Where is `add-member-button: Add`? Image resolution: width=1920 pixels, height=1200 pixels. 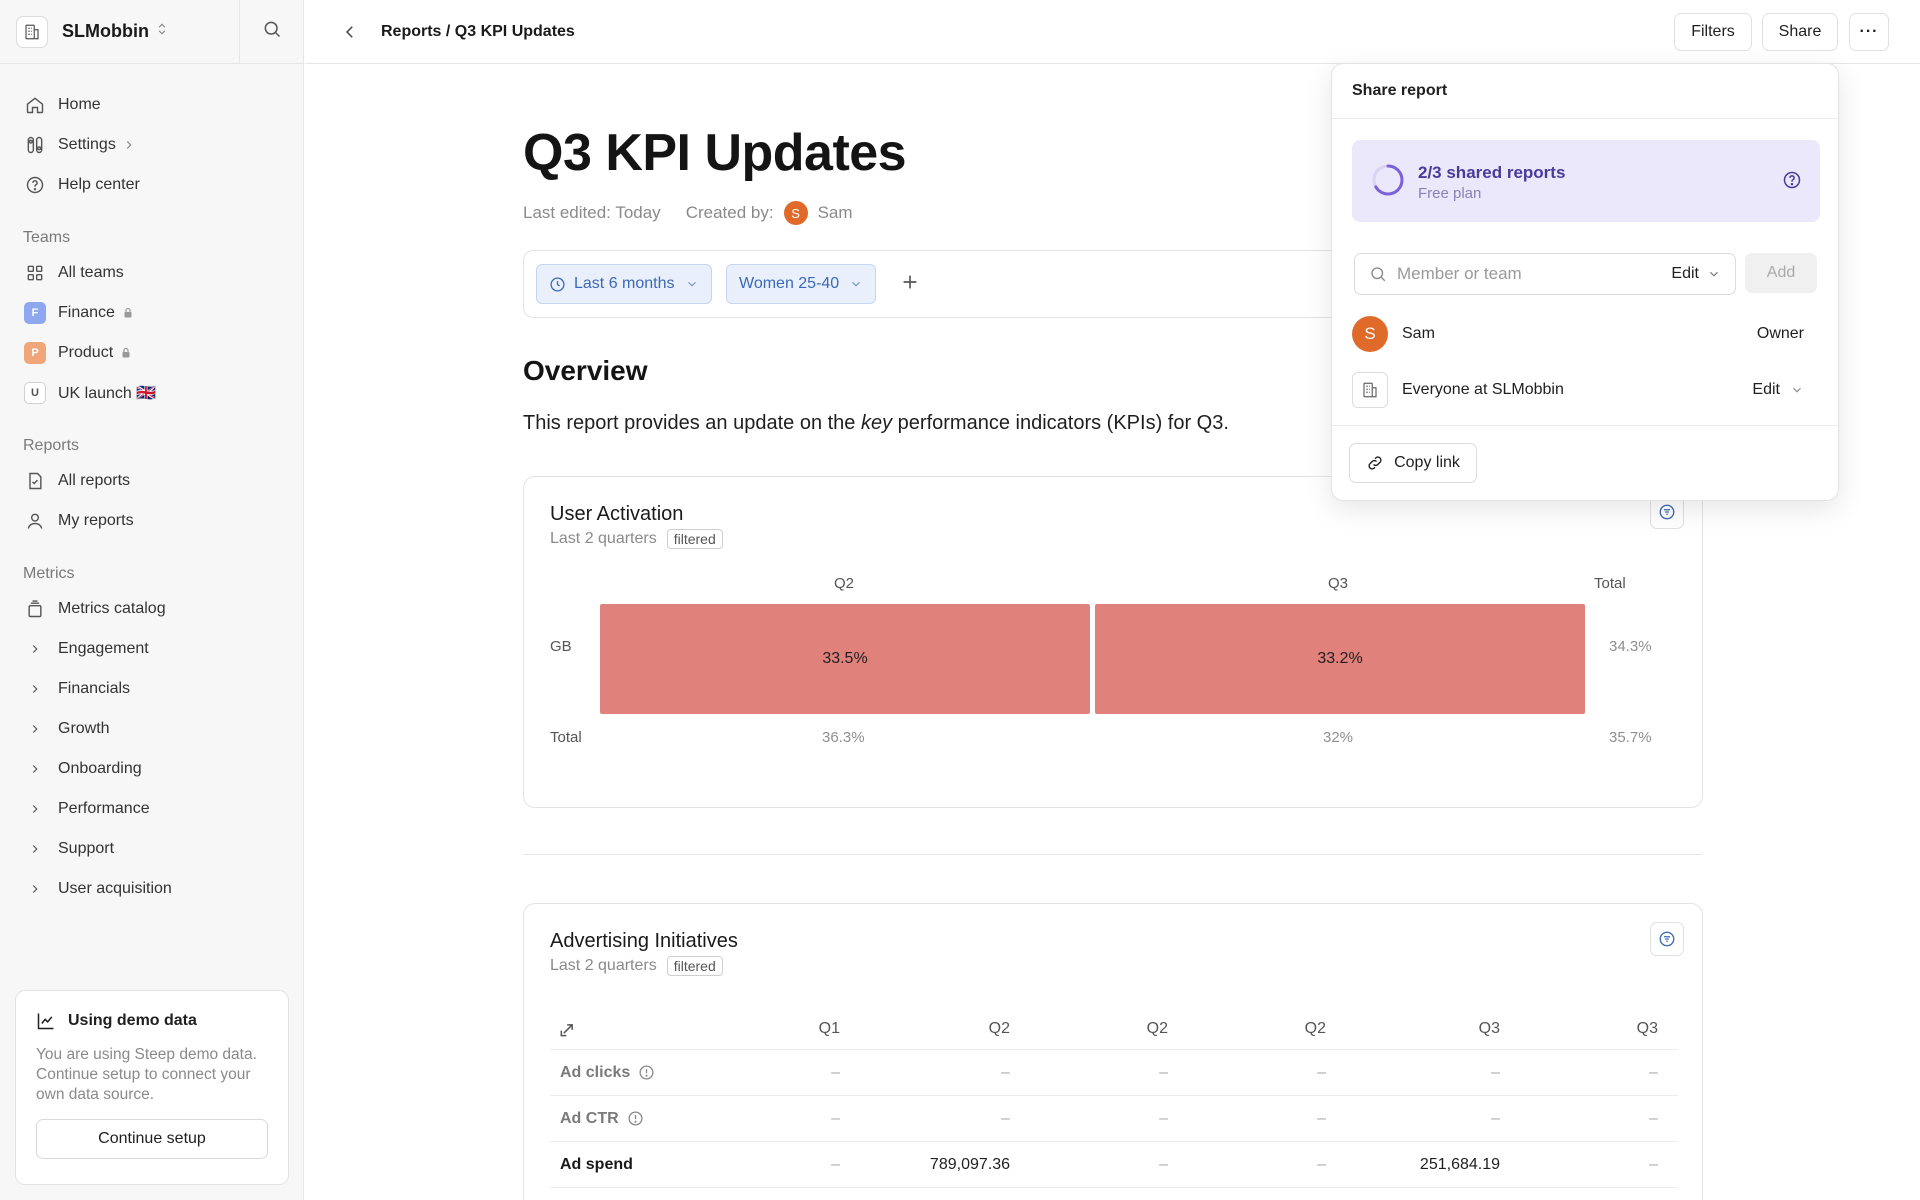
add-member-button: Add is located at coordinates (1781, 273).